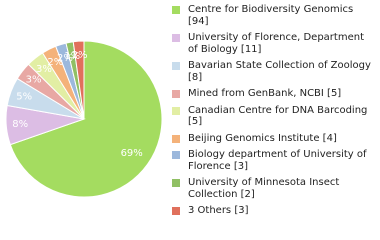  I want to click on legend-label: Mined from GenBank, NCBI [5], so click(265, 93).